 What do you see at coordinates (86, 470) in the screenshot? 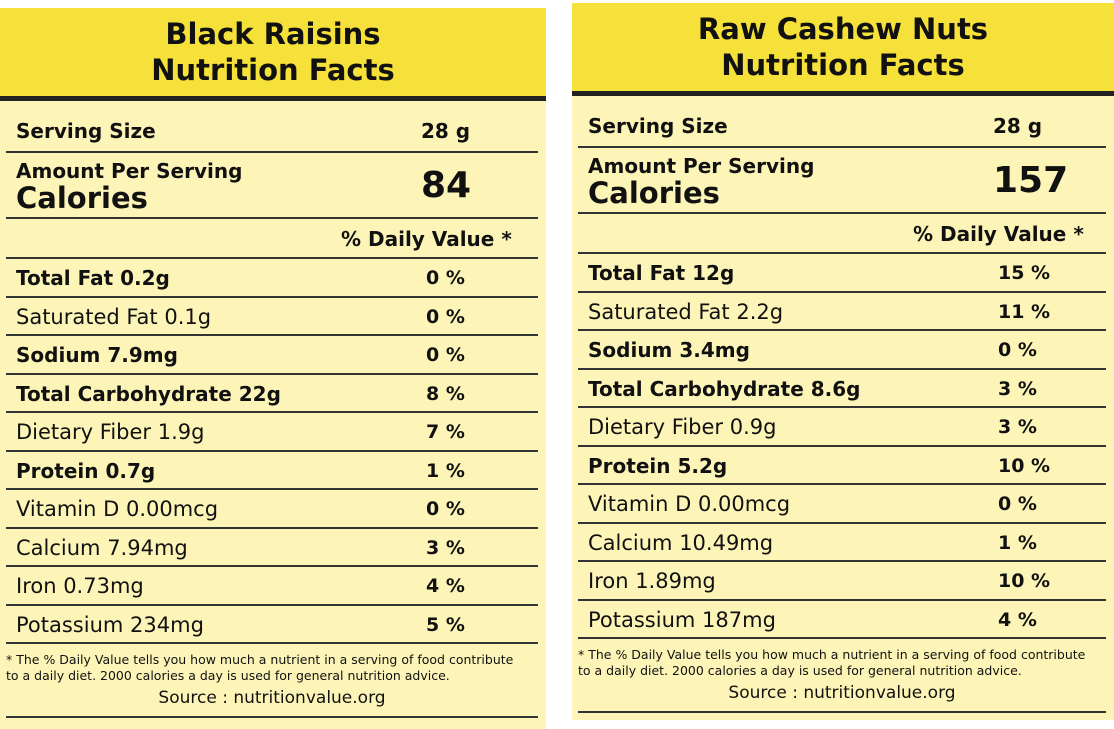
I see `nutrient-label: Protein 0.7g` at bounding box center [86, 470].